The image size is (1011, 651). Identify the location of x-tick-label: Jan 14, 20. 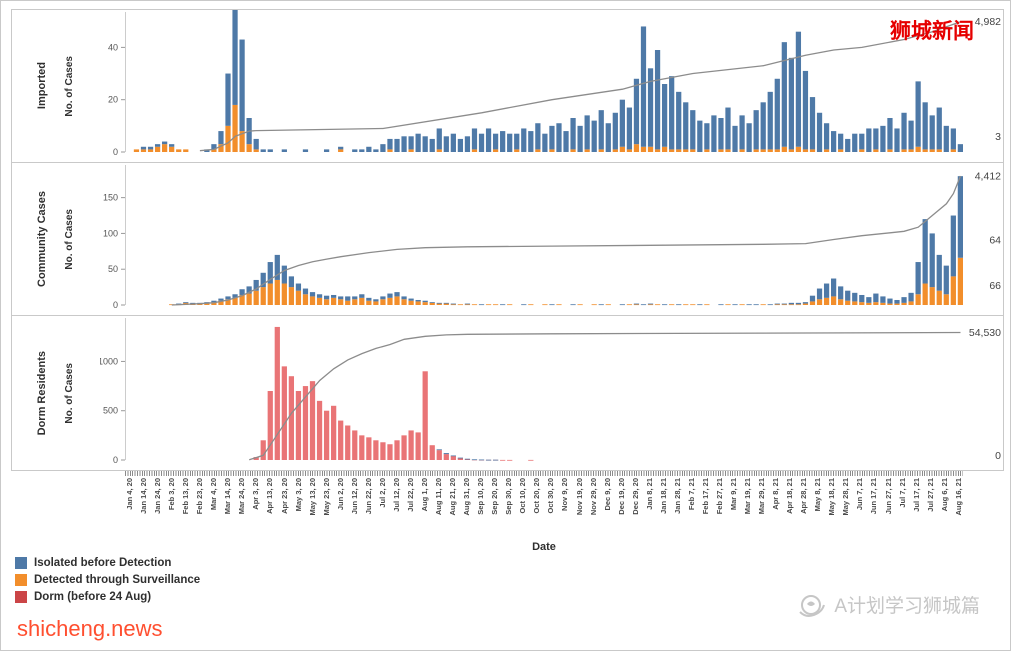
(144, 496).